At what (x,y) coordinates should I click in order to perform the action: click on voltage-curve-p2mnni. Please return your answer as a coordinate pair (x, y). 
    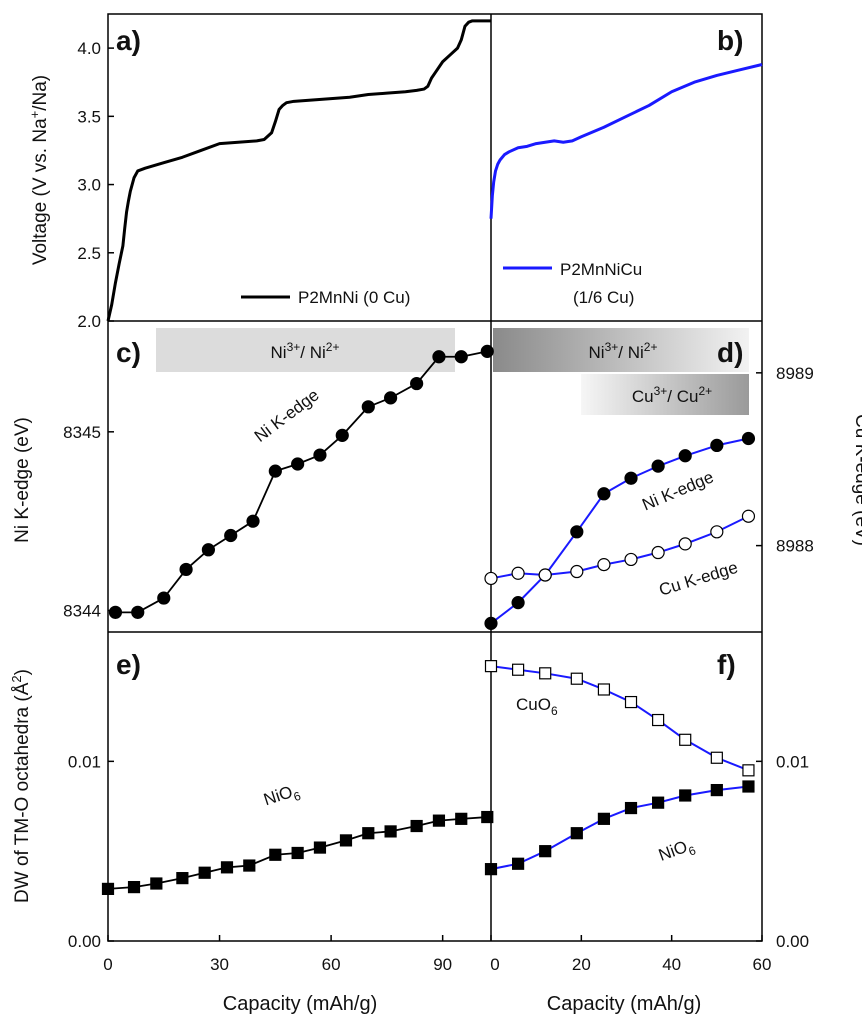
    Looking at the image, I should click on (298, 170).